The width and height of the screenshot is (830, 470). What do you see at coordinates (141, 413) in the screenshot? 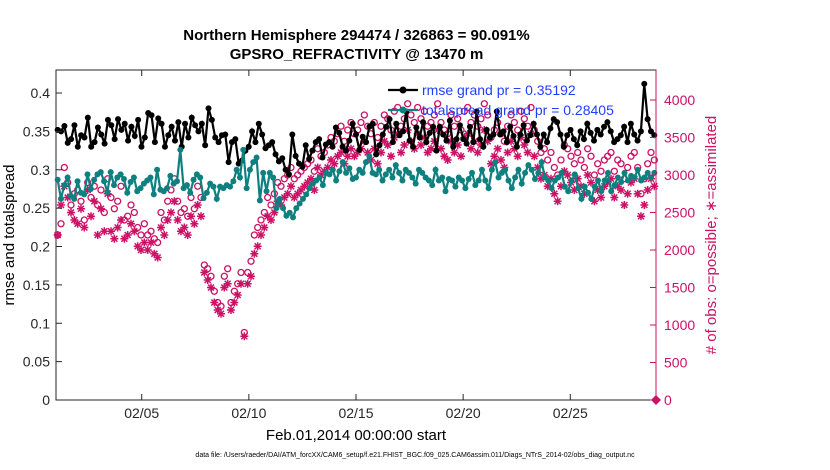
I see `x-tick-label: 02/05` at bounding box center [141, 413].